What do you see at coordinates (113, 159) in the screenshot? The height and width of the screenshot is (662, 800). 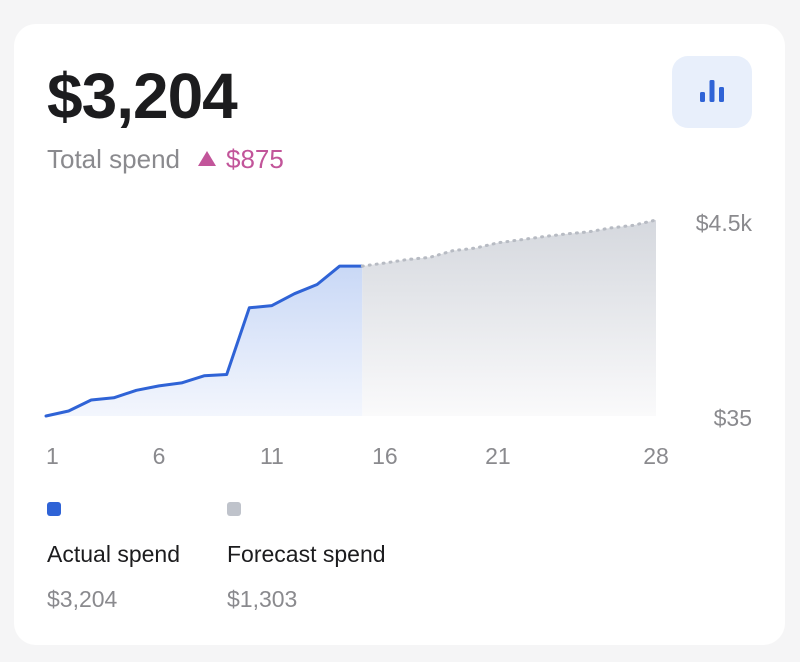 I see `subtitle-label: Total spend` at bounding box center [113, 159].